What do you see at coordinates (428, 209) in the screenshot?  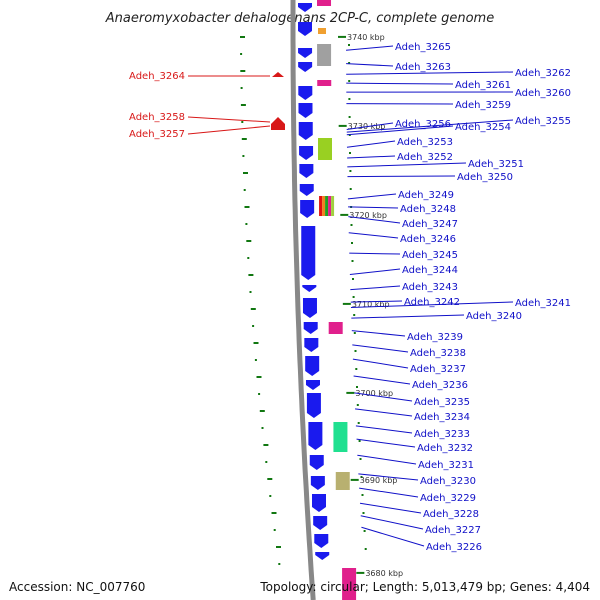 I see `gene-label: Adeh_3248` at bounding box center [428, 209].